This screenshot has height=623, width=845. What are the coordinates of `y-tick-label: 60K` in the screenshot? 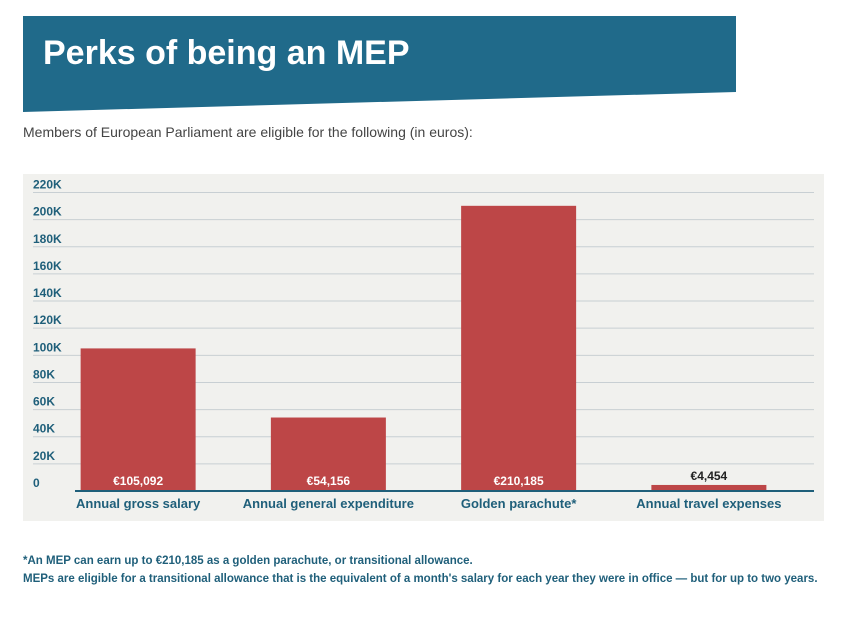 It's located at (44, 402).